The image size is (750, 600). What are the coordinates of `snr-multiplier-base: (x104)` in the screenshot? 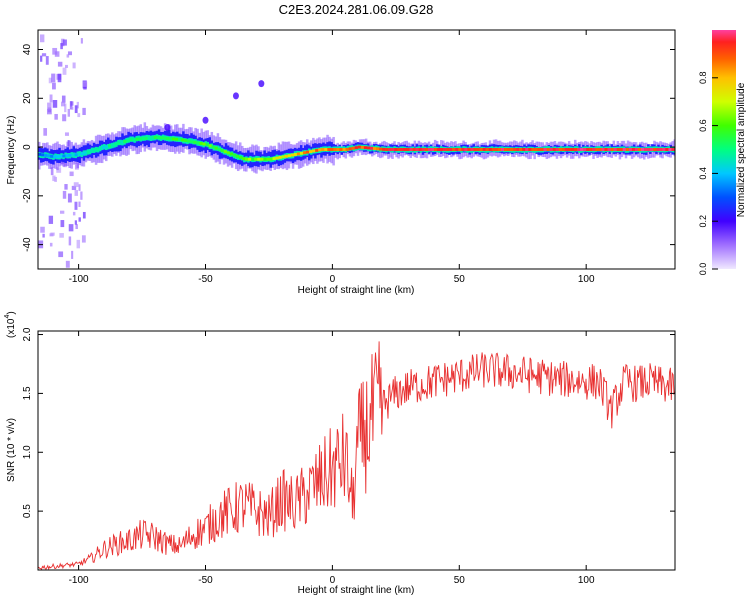 It's located at (10, 324).